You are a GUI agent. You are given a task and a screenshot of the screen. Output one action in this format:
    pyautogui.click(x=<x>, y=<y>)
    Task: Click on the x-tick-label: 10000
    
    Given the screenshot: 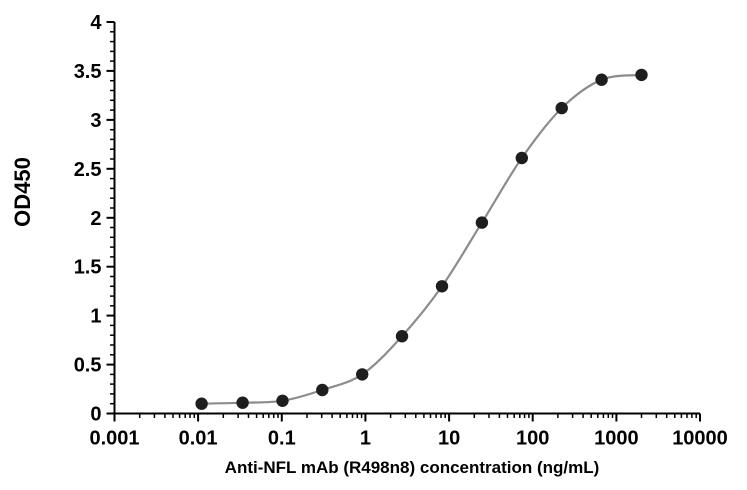 What is the action you would take?
    pyautogui.click(x=700, y=439)
    